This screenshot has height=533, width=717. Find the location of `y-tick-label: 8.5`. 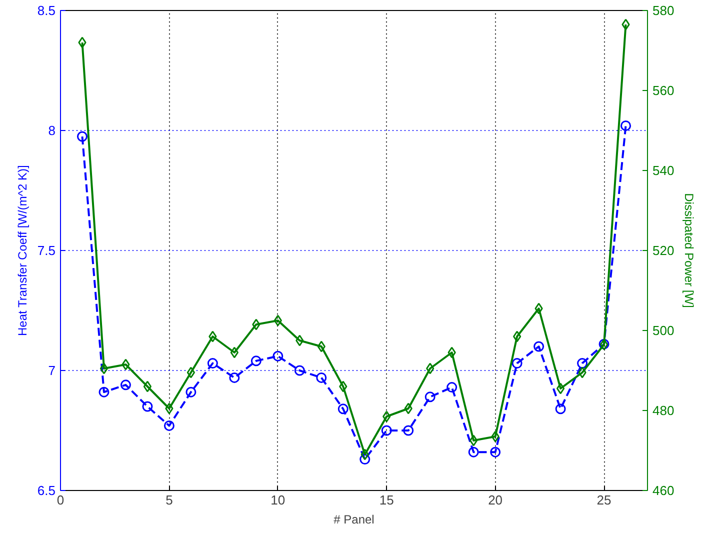

y-tick-label: 8.5 is located at coordinates (46, 10).